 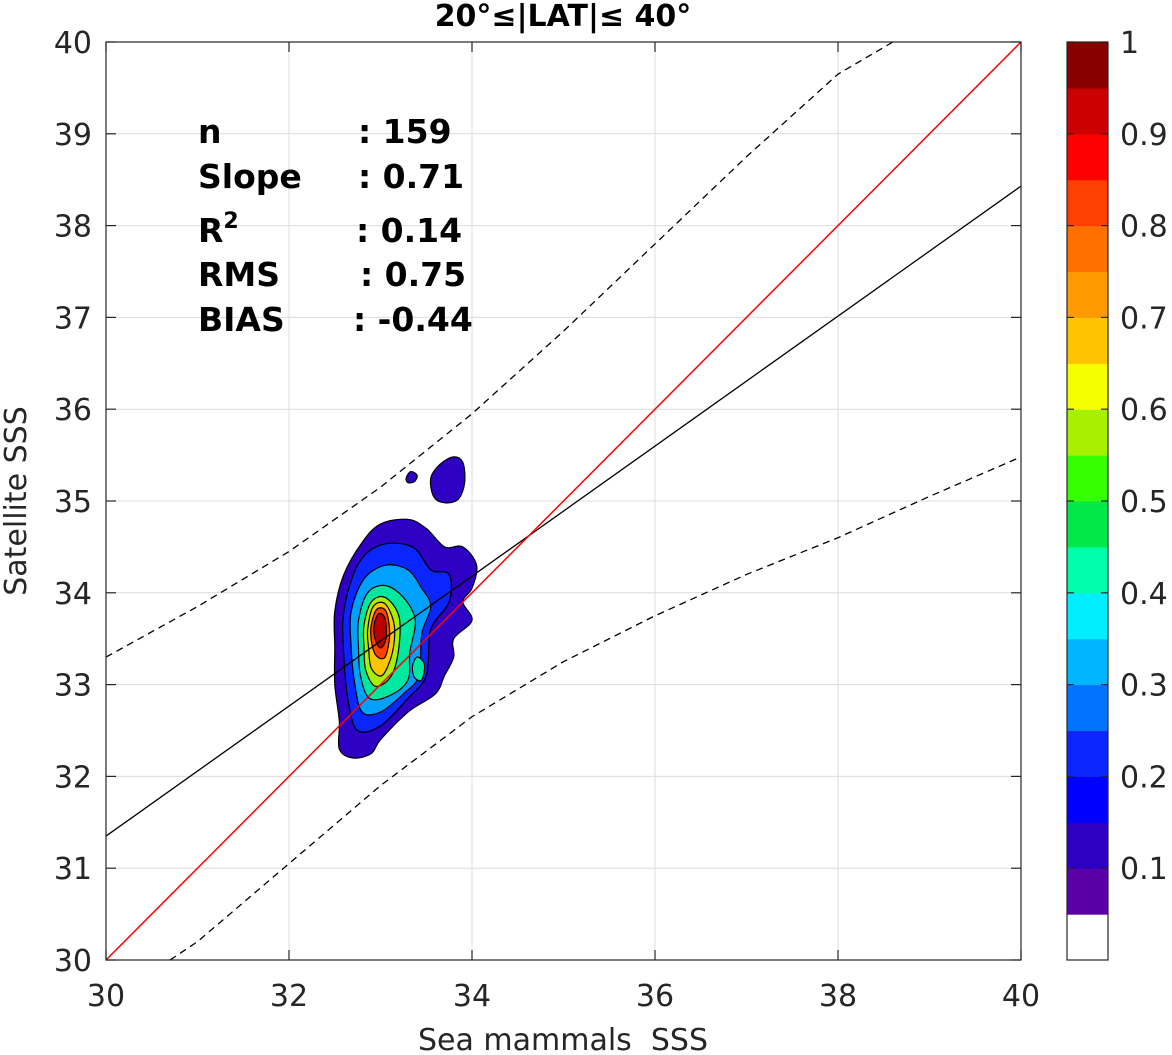 What do you see at coordinates (73, 594) in the screenshot?
I see `y-tick-label: 34` at bounding box center [73, 594].